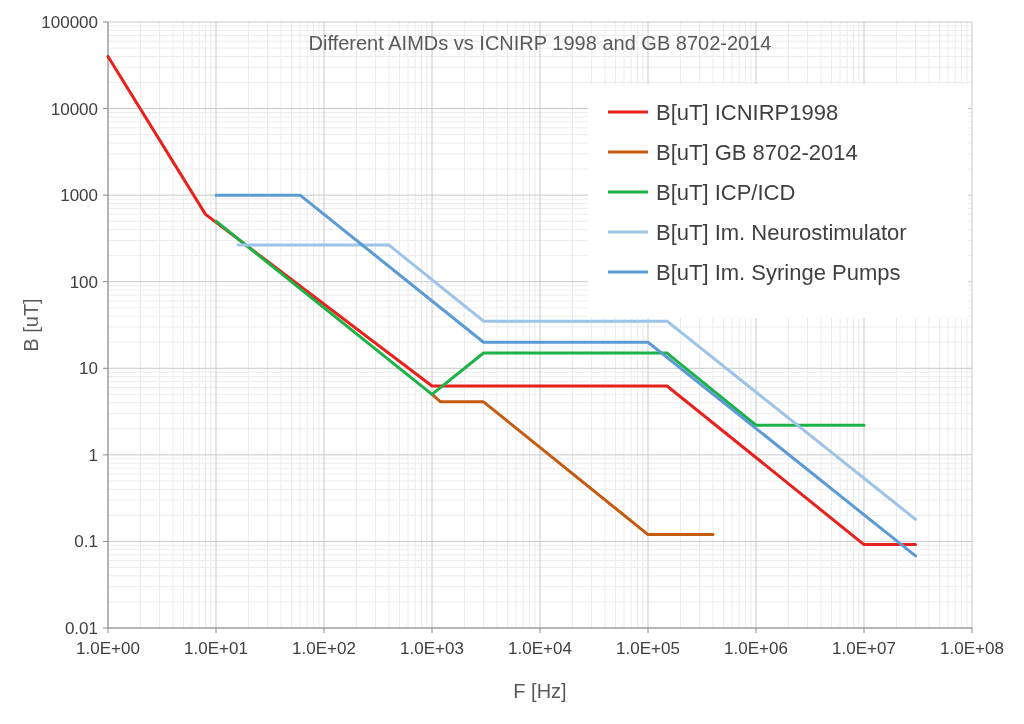  I want to click on x-tick-label: 1.0E+08, so click(972, 648).